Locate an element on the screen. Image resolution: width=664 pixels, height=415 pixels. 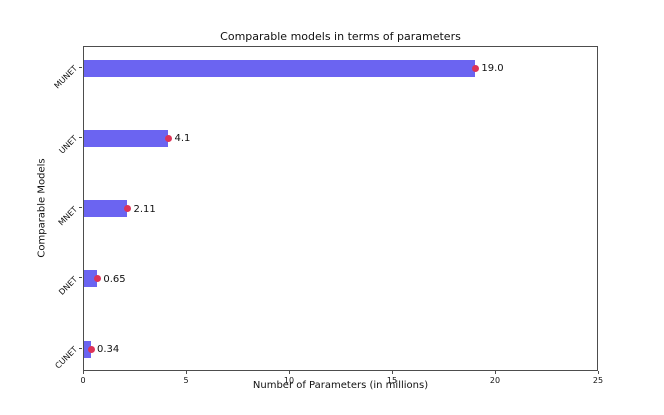
bar-value-label: 4.1 is located at coordinates (182, 139).